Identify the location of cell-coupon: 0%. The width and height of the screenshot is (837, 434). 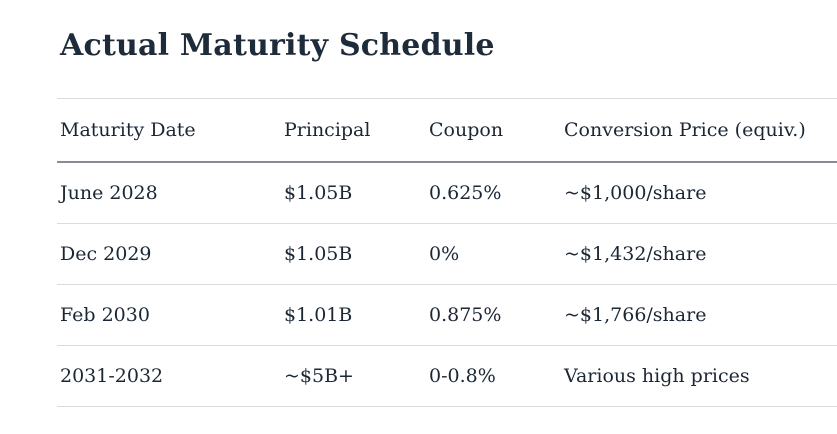
(444, 254).